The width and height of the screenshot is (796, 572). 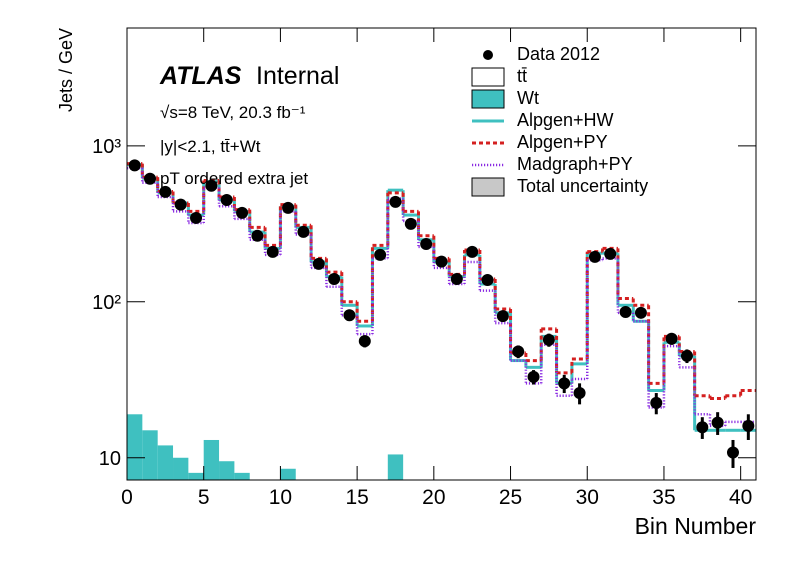 What do you see at coordinates (562, 142) in the screenshot?
I see `legend-label: Alpgen+PY` at bounding box center [562, 142].